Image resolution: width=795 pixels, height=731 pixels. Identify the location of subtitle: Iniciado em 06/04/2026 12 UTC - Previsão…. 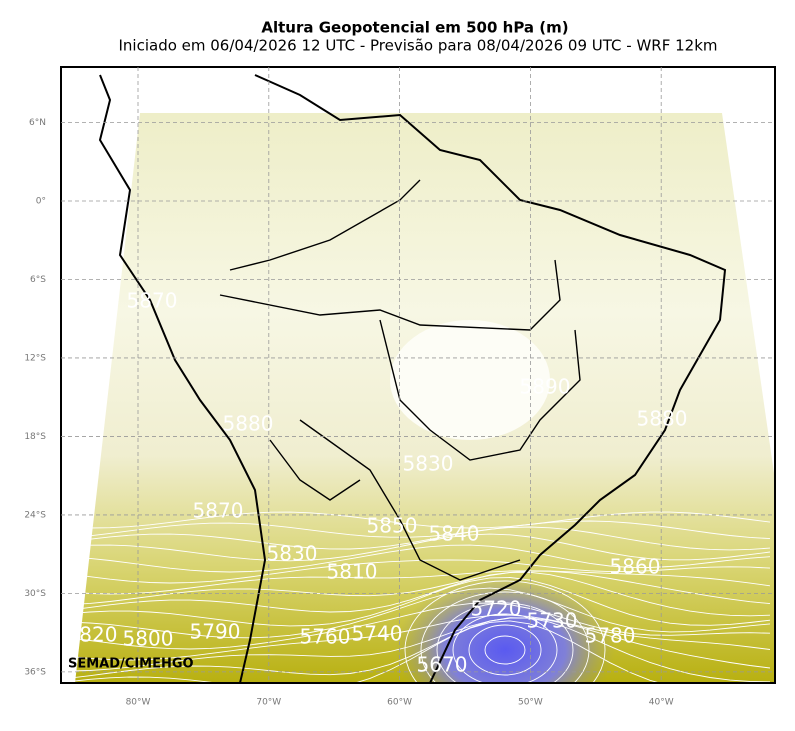
(417, 46).